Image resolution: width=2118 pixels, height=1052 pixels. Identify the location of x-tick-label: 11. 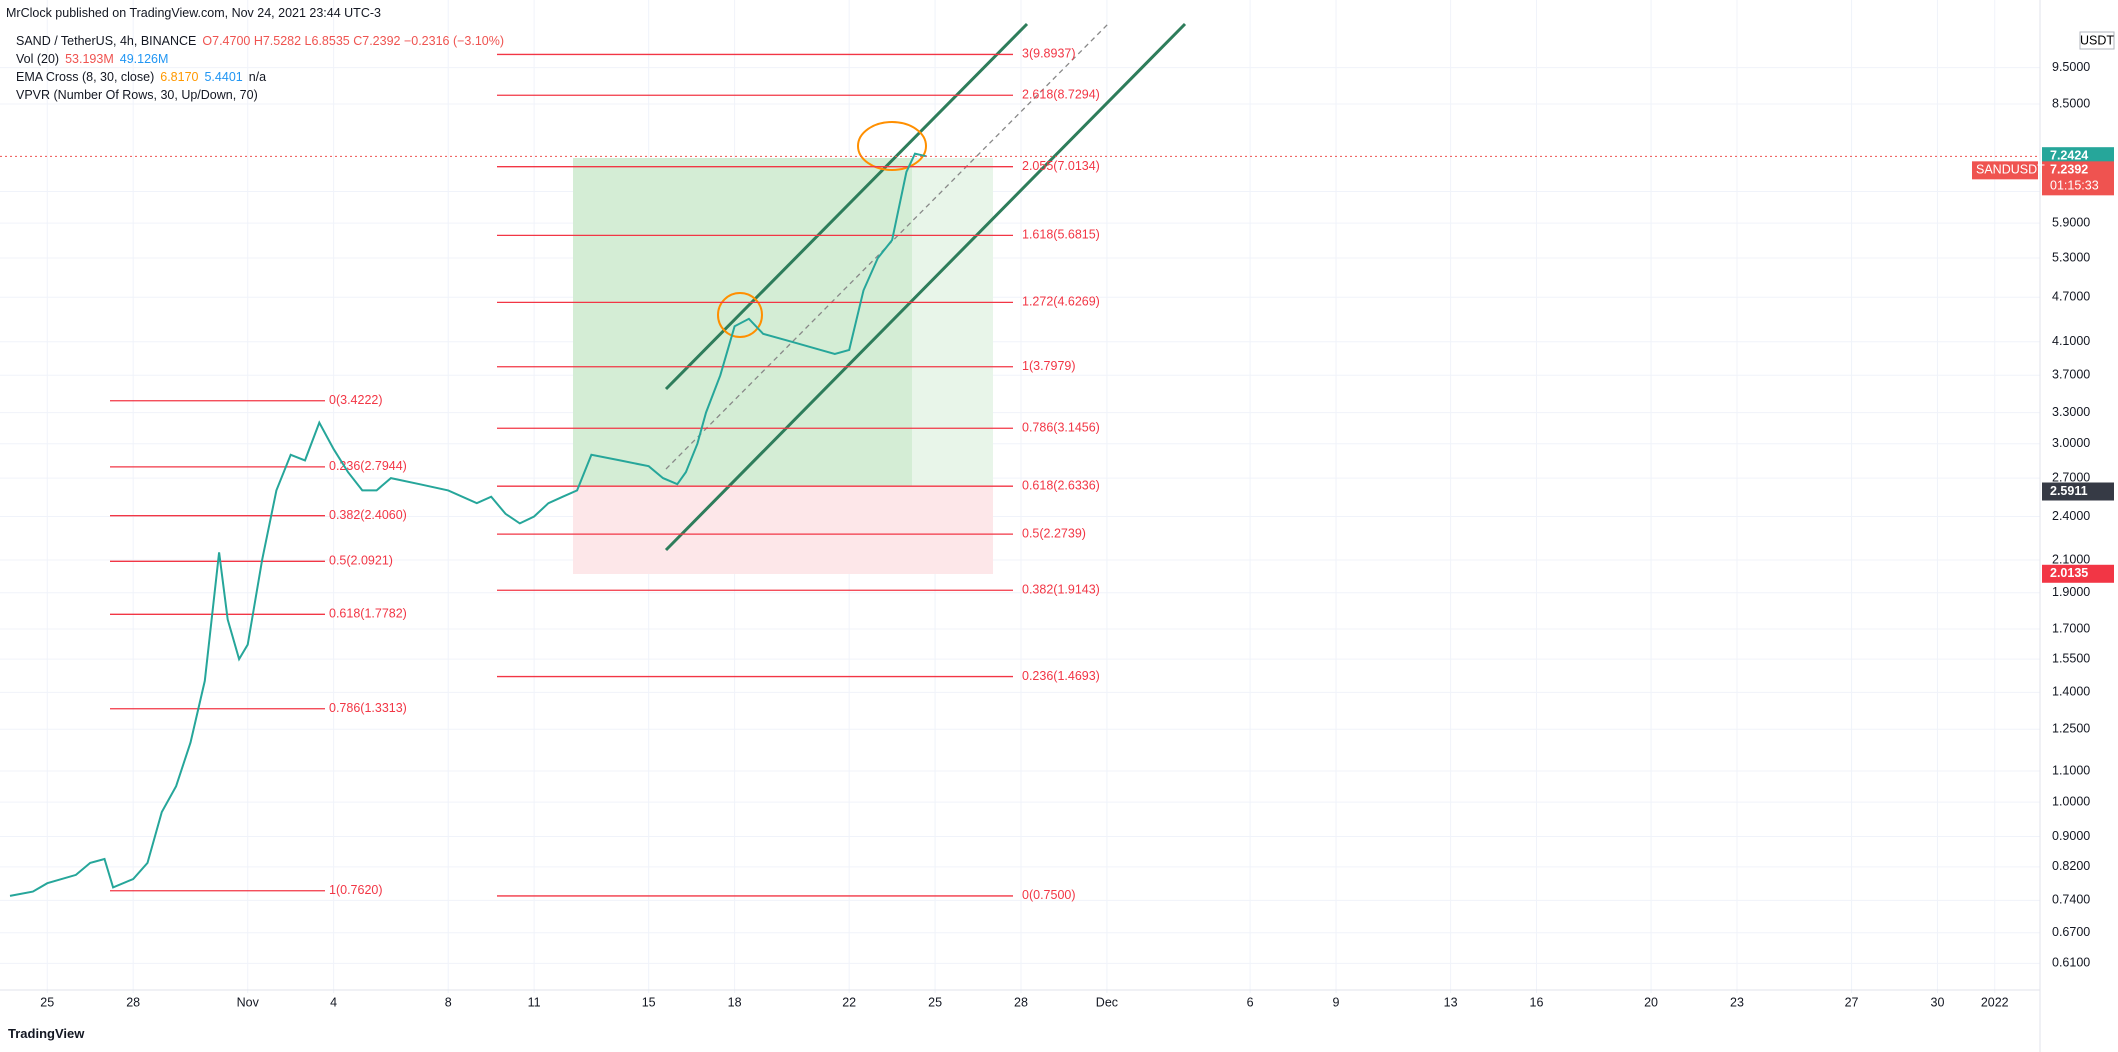
(534, 1002).